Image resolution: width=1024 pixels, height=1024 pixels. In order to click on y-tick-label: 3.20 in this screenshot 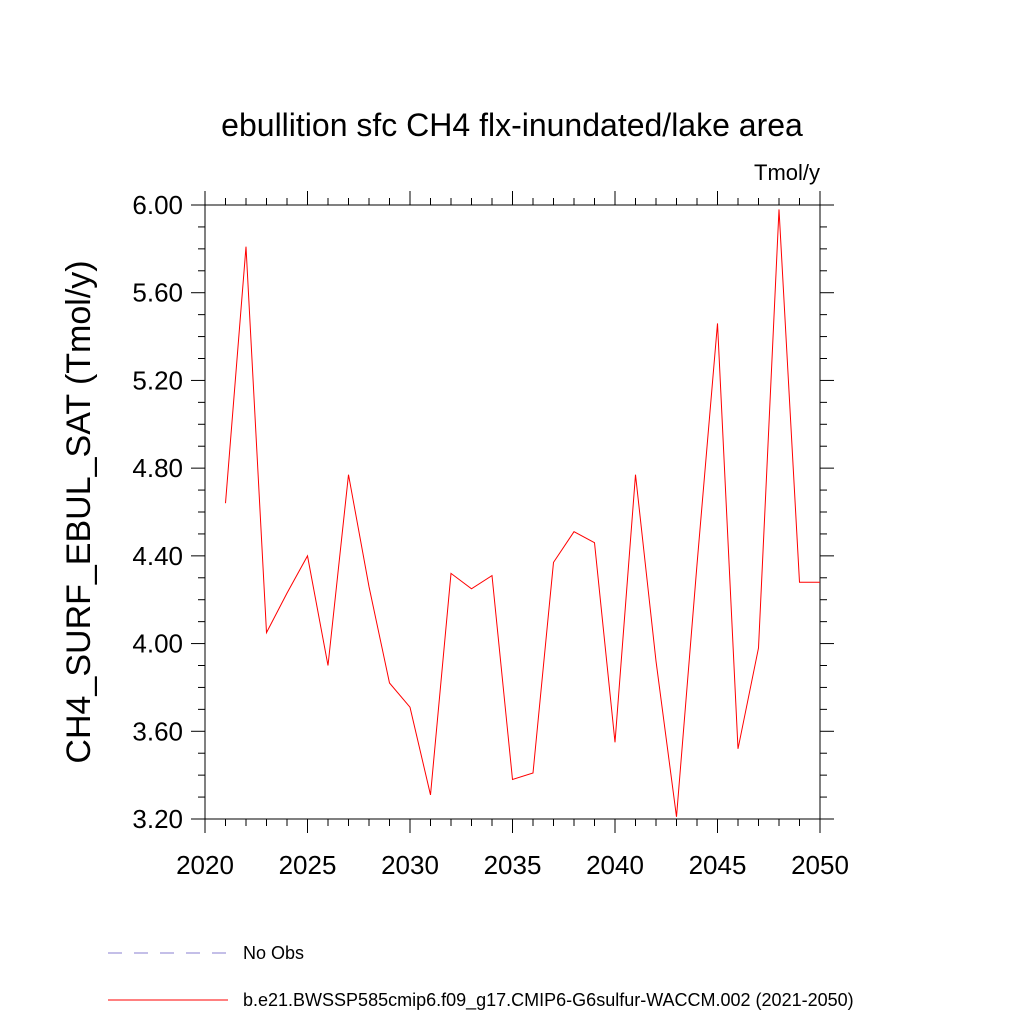, I will do `click(157, 819)`.